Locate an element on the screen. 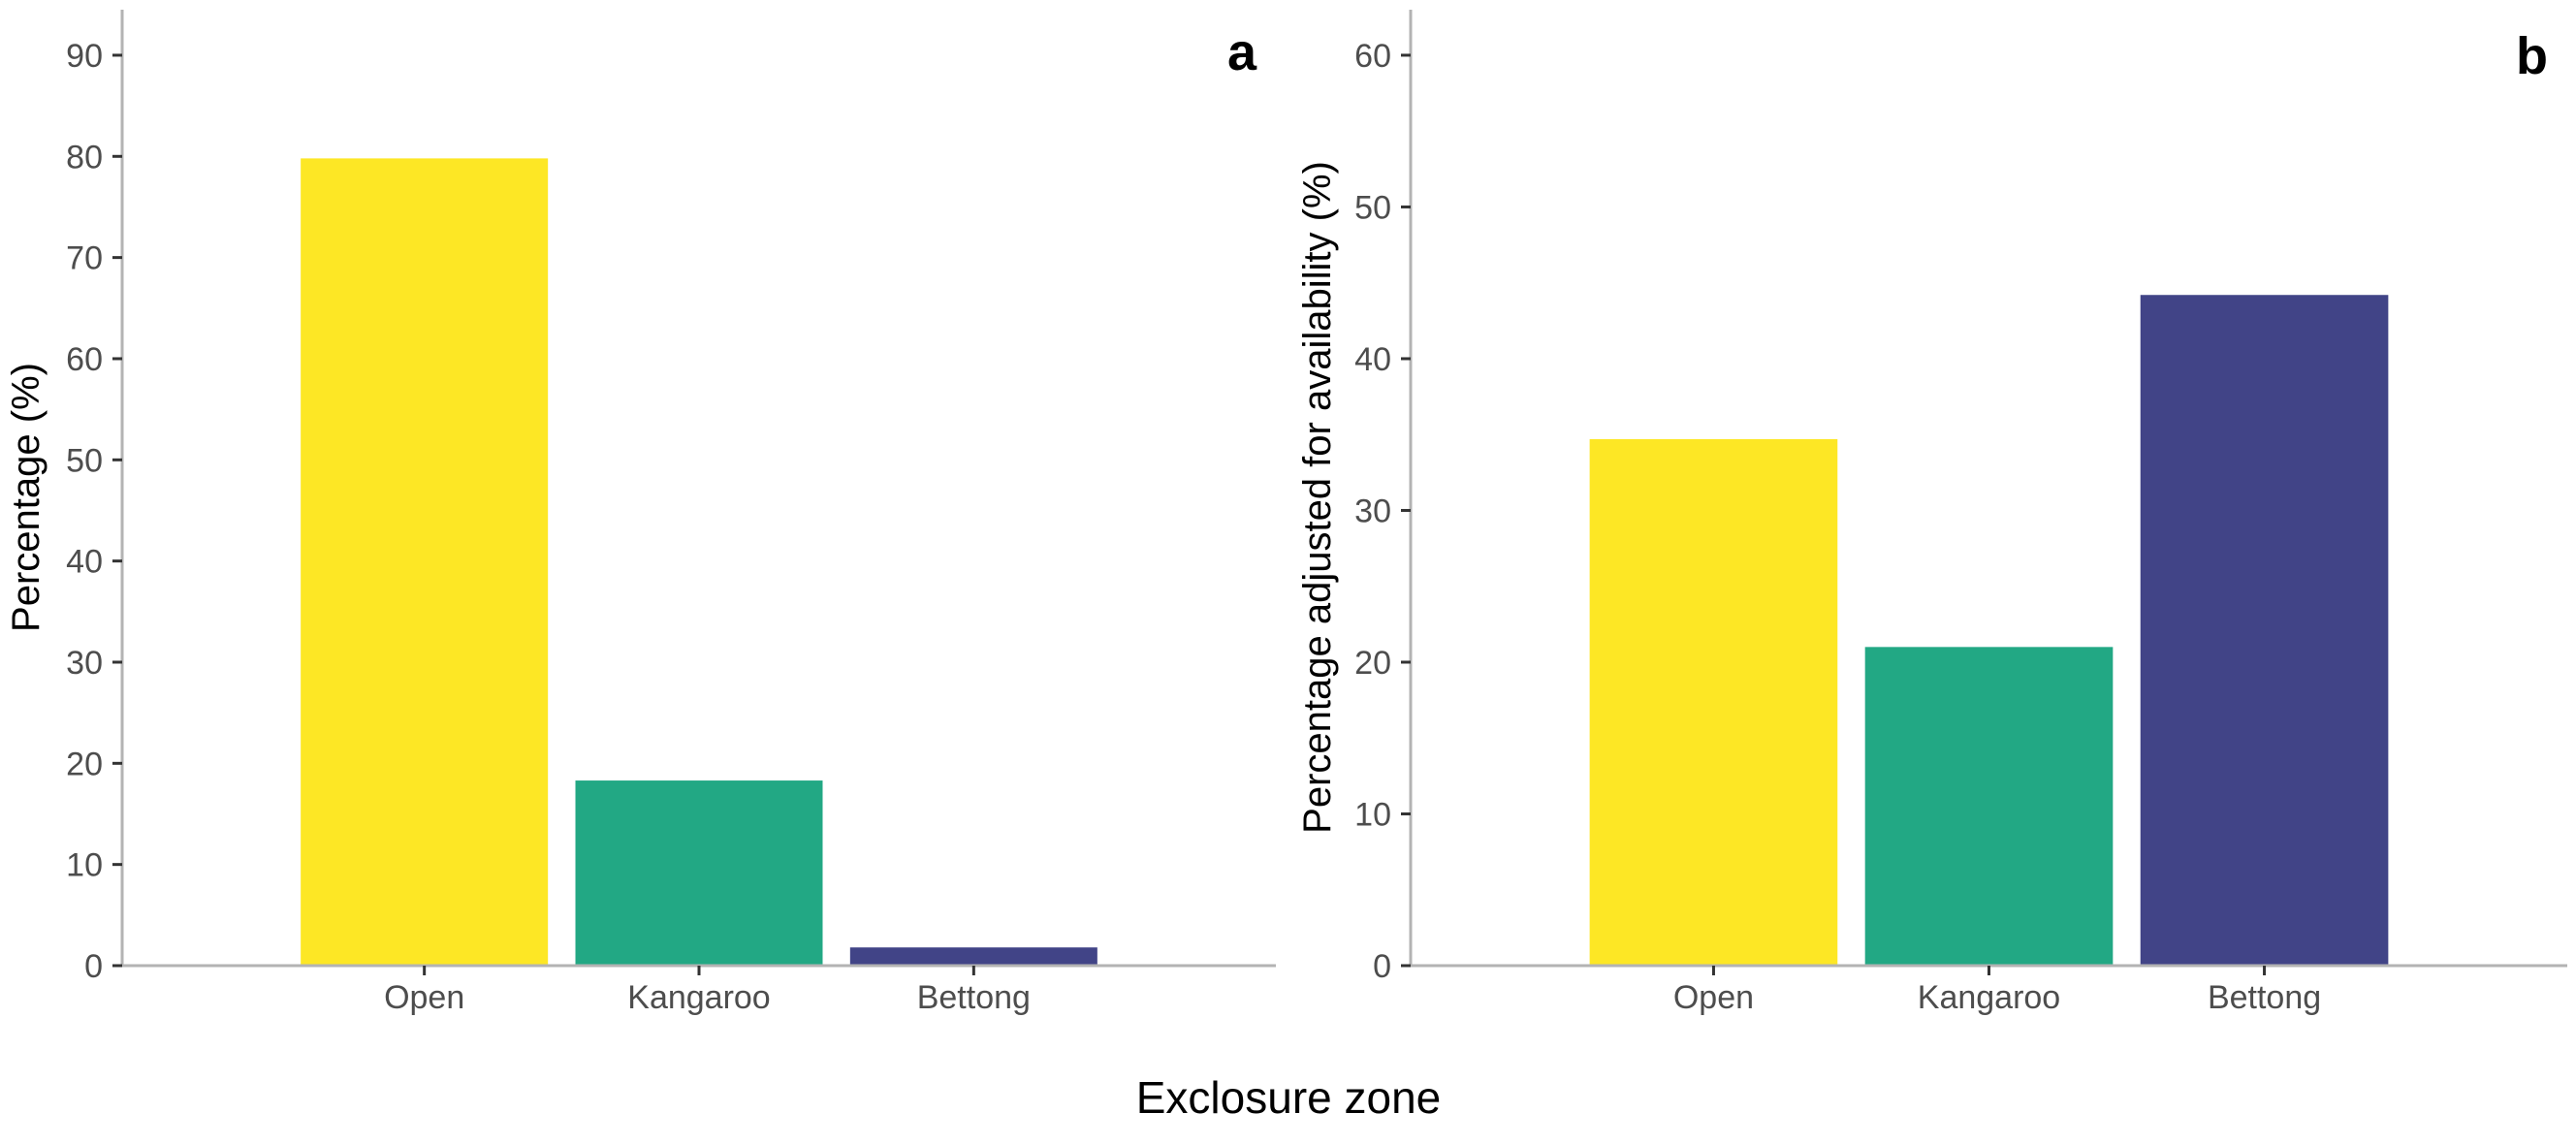 This screenshot has height=1145, width=2576. panel-label: a is located at coordinates (1242, 52).